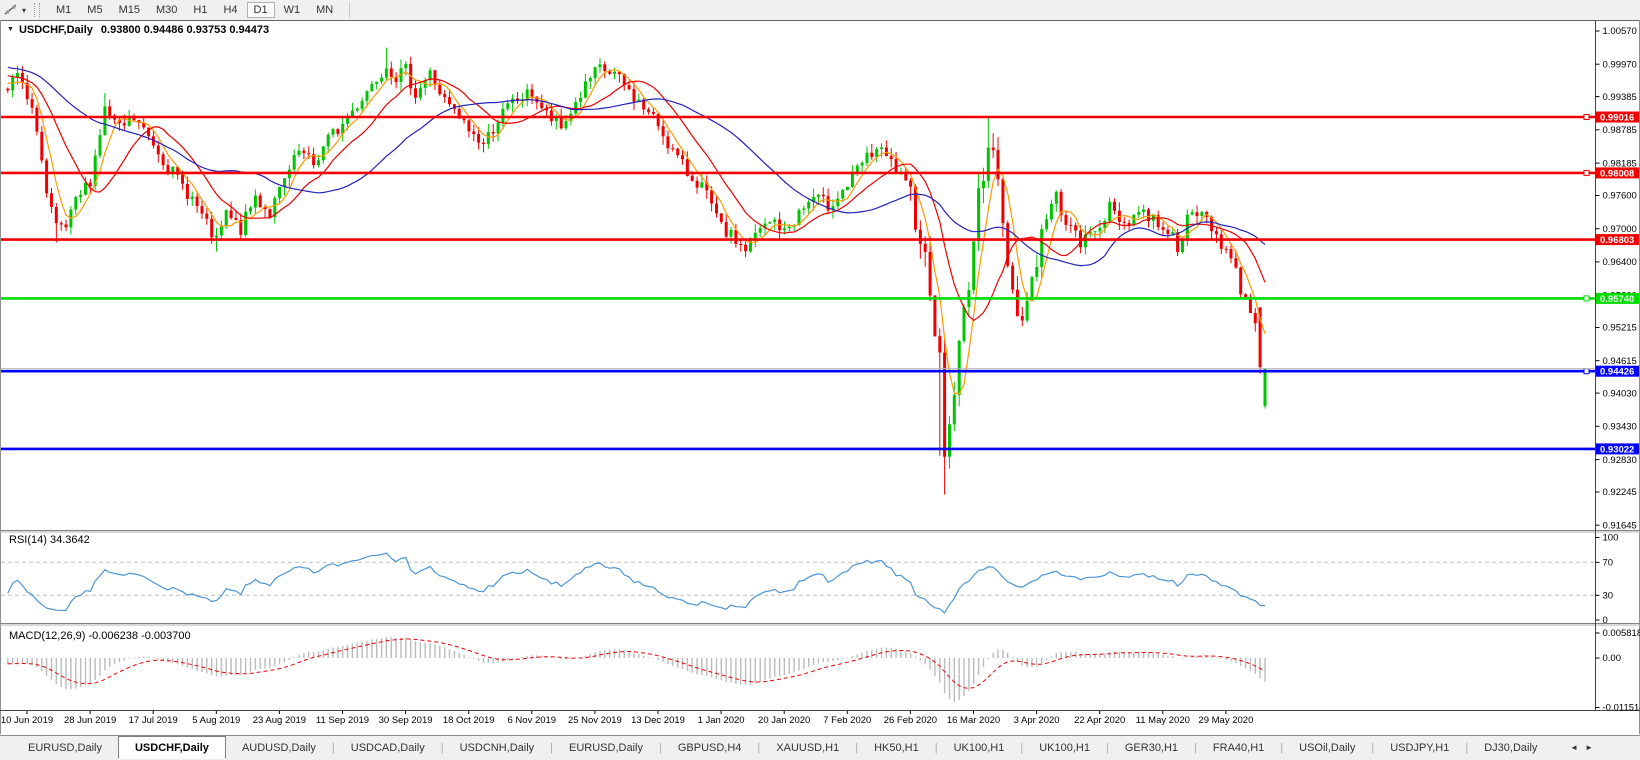  What do you see at coordinates (1420, 747) in the screenshot?
I see `chart-tab-USDJPY-H1: USDJPY,H1` at bounding box center [1420, 747].